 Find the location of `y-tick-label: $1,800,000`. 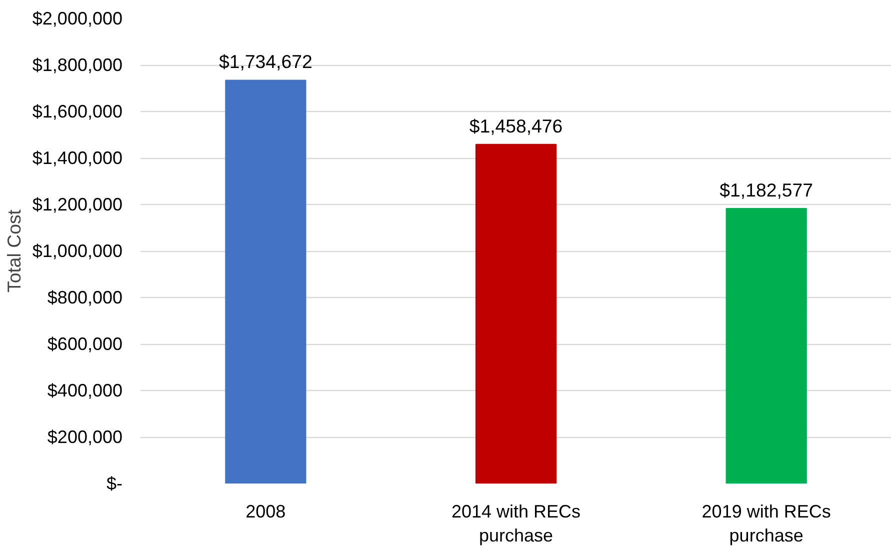

y-tick-label: $1,800,000 is located at coordinates (77, 65).